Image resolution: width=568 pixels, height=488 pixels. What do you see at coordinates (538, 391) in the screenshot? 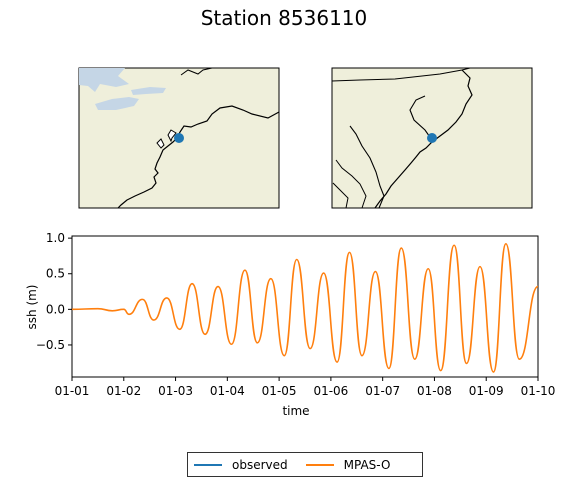
I see `x-tick-label: 01-10` at bounding box center [538, 391].